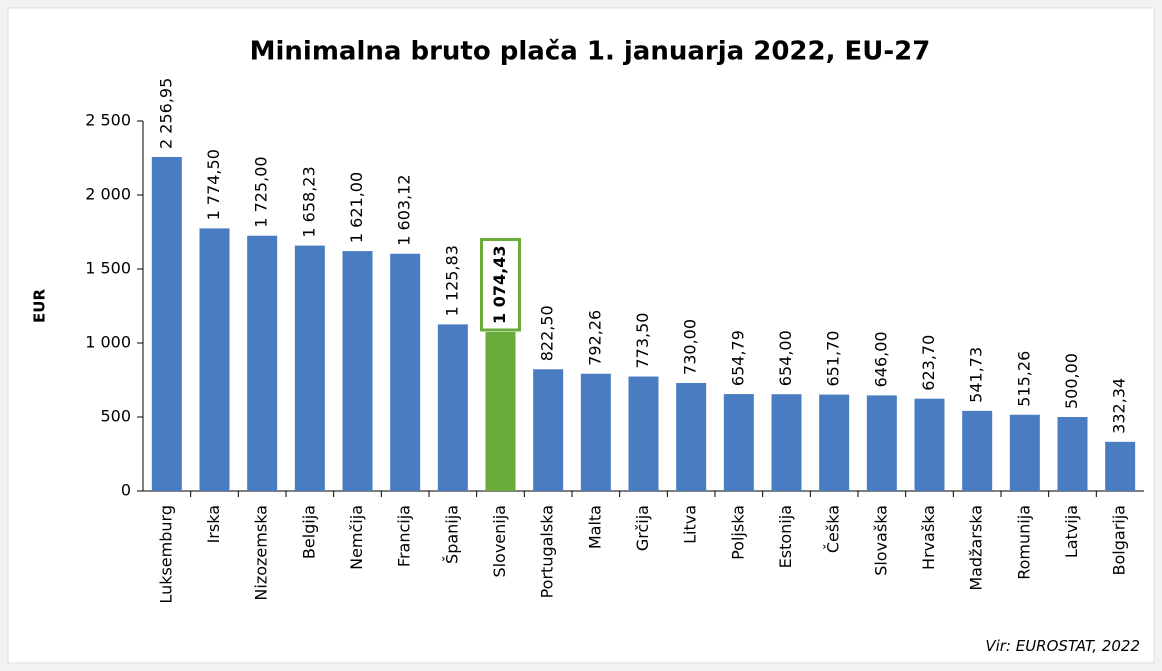 This screenshot has width=1162, height=671. What do you see at coordinates (1062, 646) in the screenshot?
I see `source-note: Vir: EUROSTAT, 2022` at bounding box center [1062, 646].